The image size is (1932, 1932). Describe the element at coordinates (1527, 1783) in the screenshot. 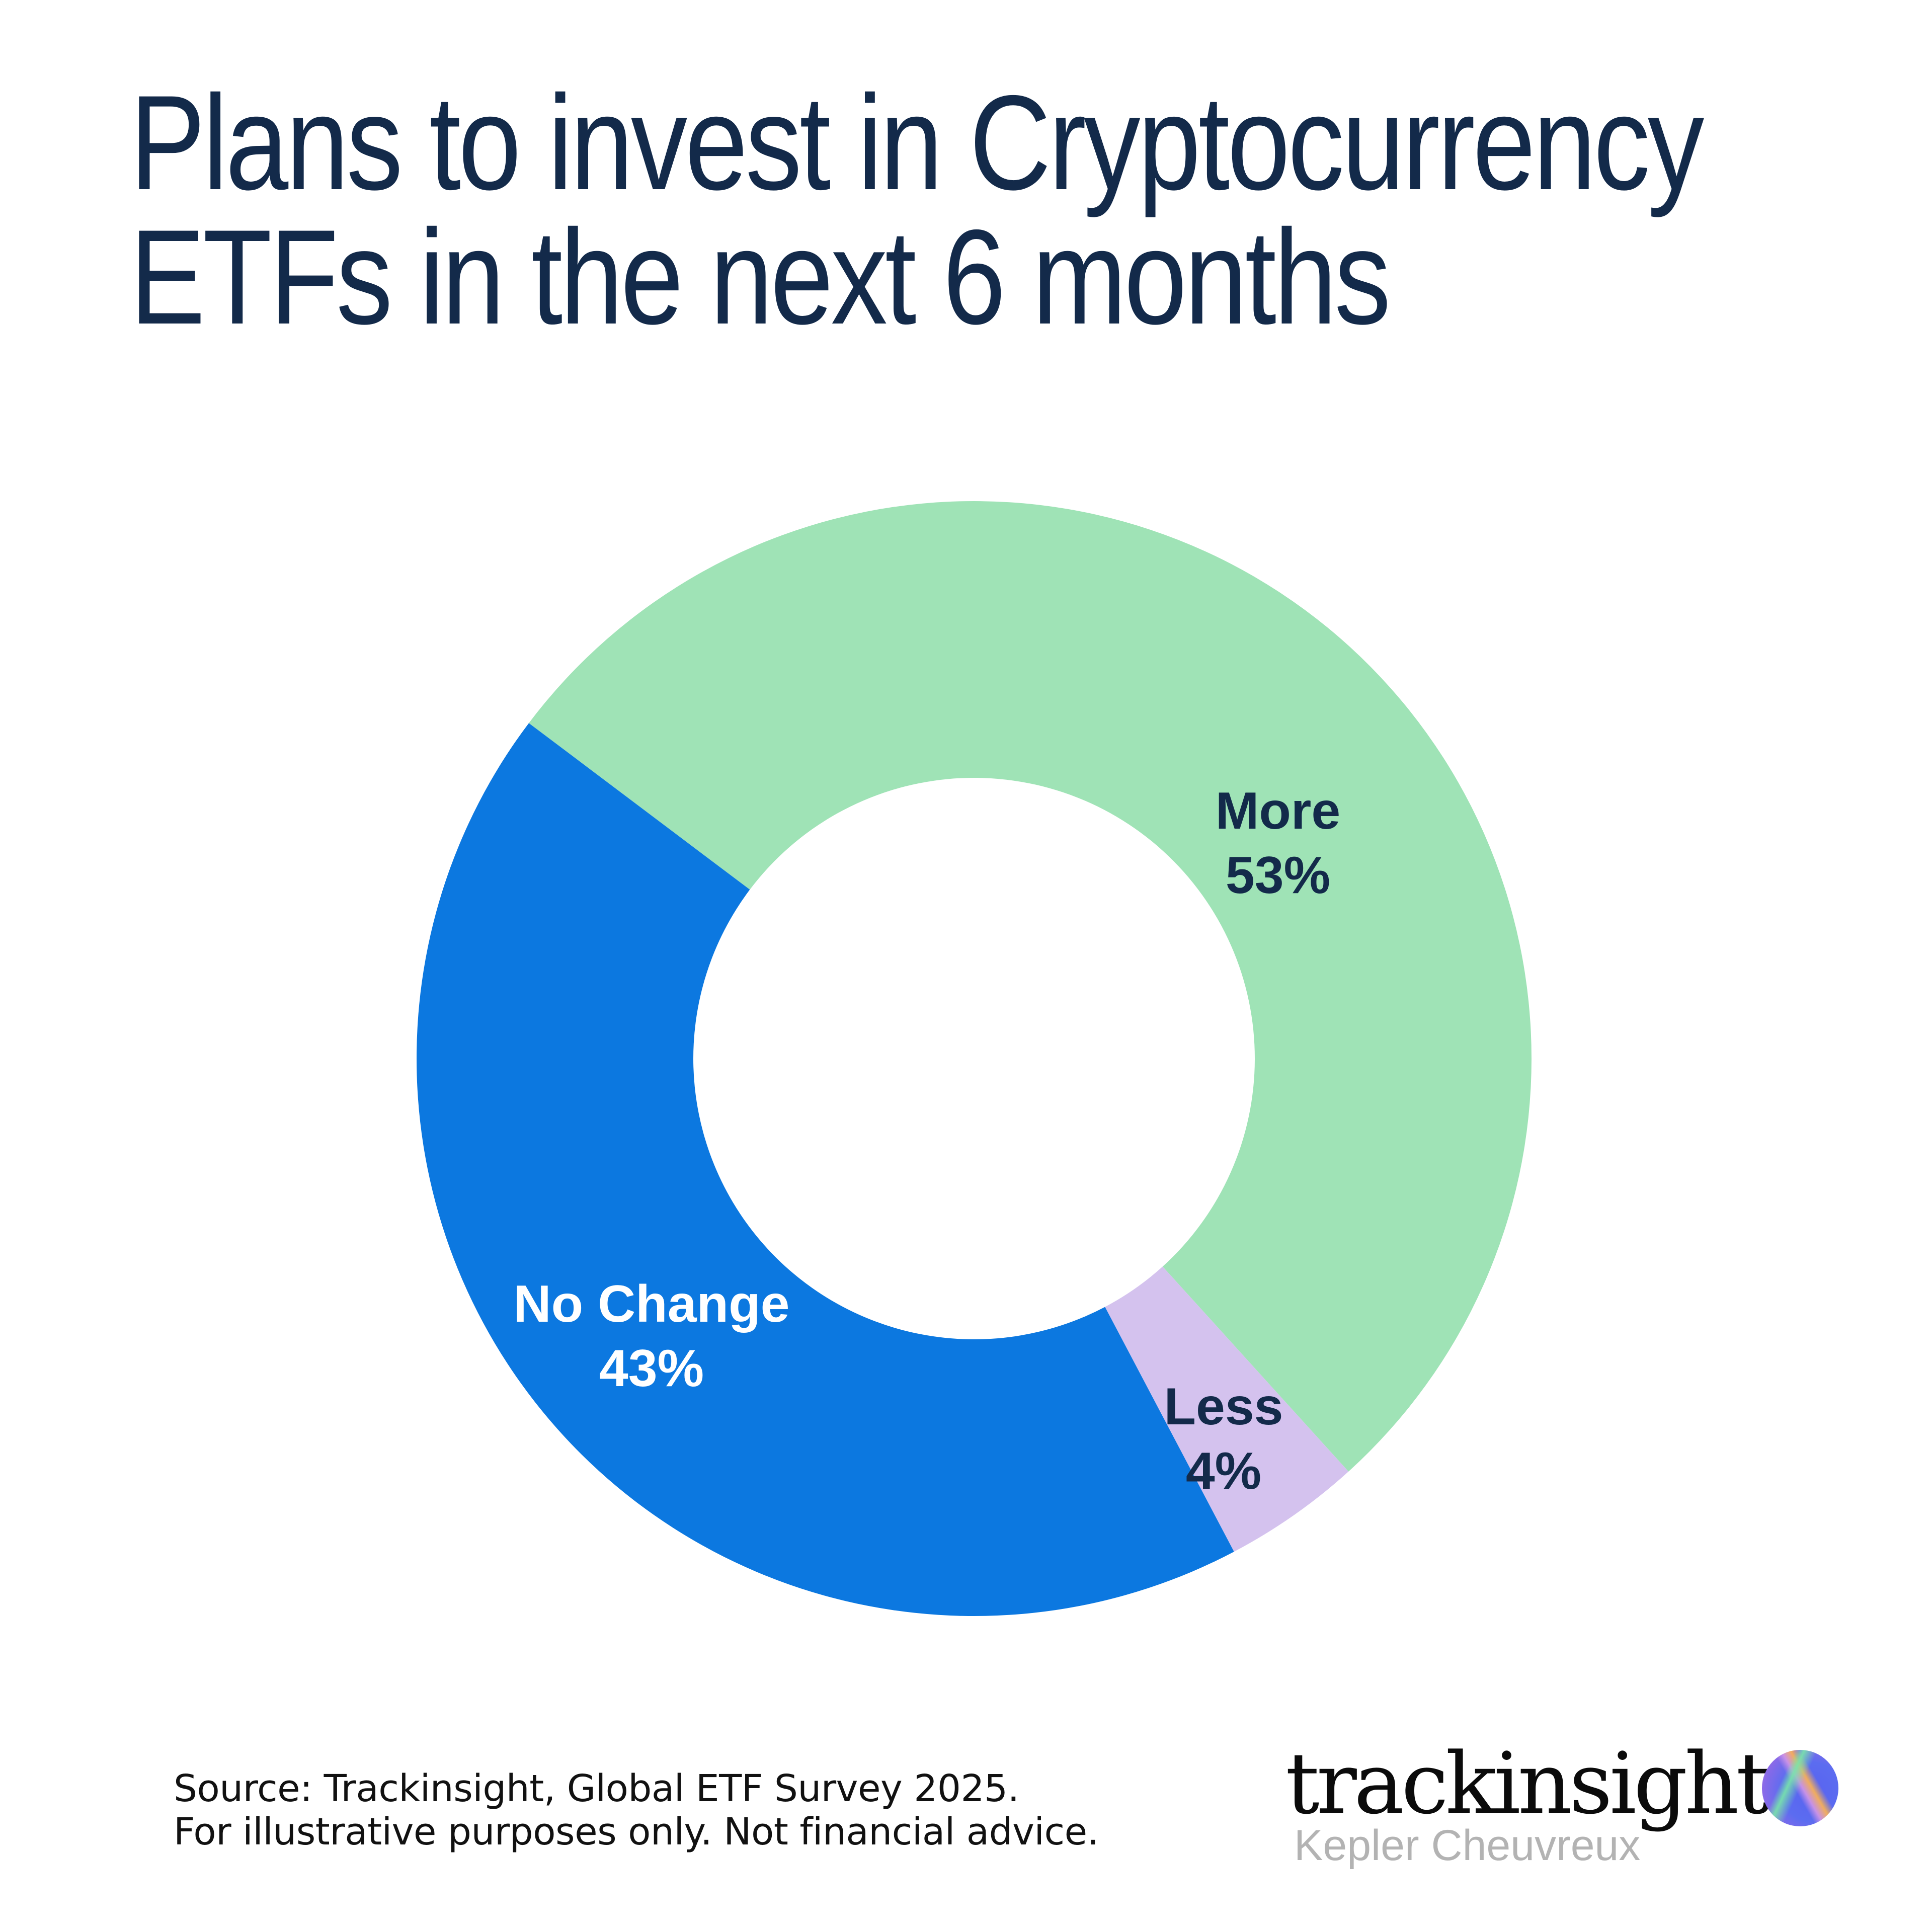

I see `brand-logo-text: trackinsight` at that location.